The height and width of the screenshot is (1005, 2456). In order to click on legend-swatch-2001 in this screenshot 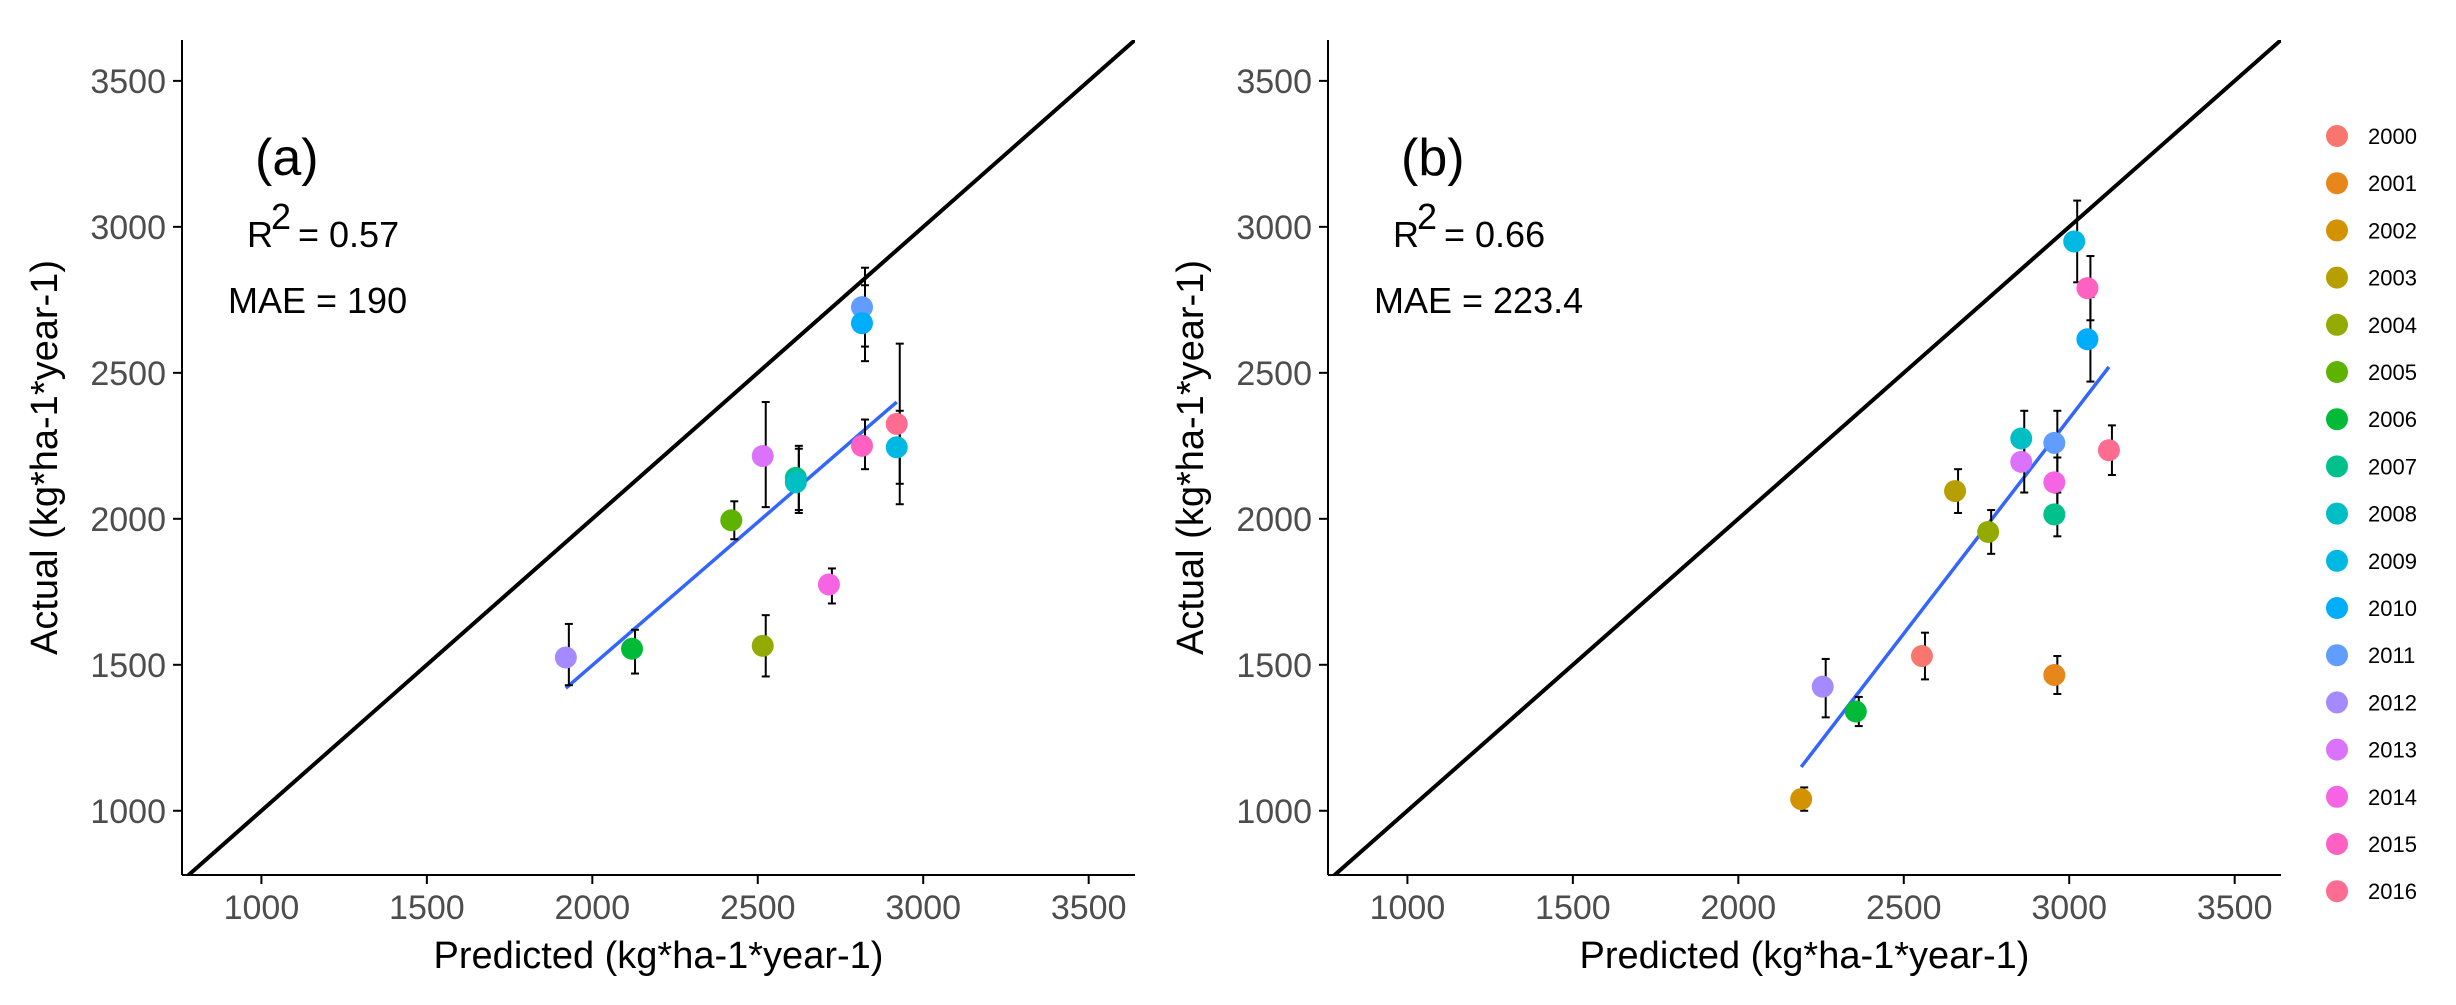, I will do `click(2337, 183)`.